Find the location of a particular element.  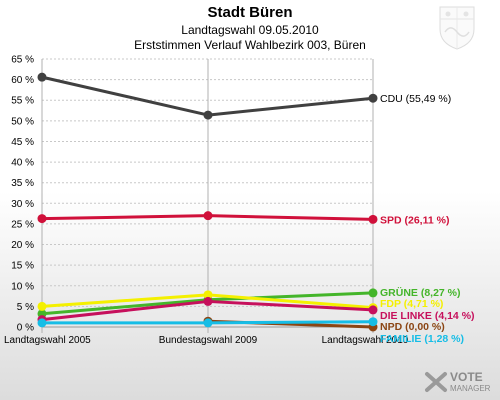

x-tick-label: Landtagswahl 2005 is located at coordinates (47, 340).